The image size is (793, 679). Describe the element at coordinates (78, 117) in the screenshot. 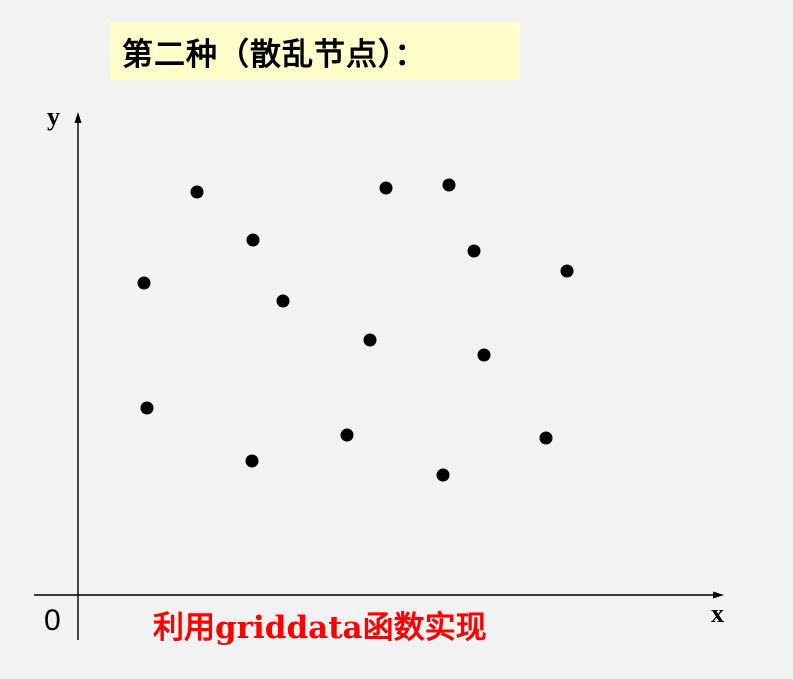

I see `y-axis-arrow` at that location.